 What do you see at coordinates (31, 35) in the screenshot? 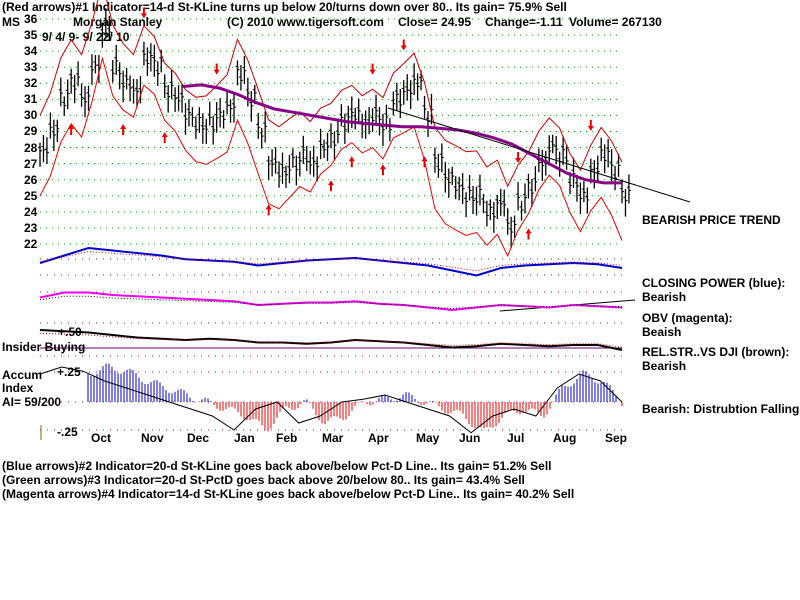
I see `y-tick-label: 35` at bounding box center [31, 35].